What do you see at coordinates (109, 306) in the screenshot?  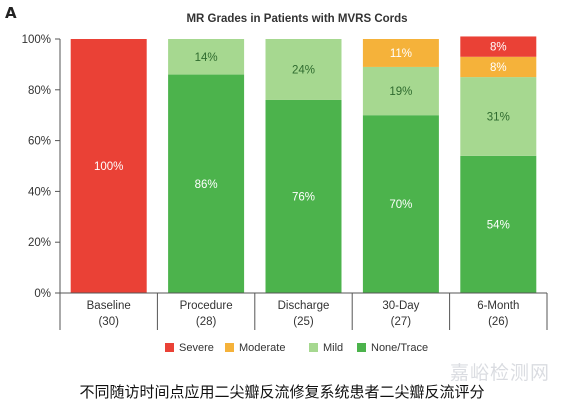 I see `x-category-label: Baseline` at bounding box center [109, 306].